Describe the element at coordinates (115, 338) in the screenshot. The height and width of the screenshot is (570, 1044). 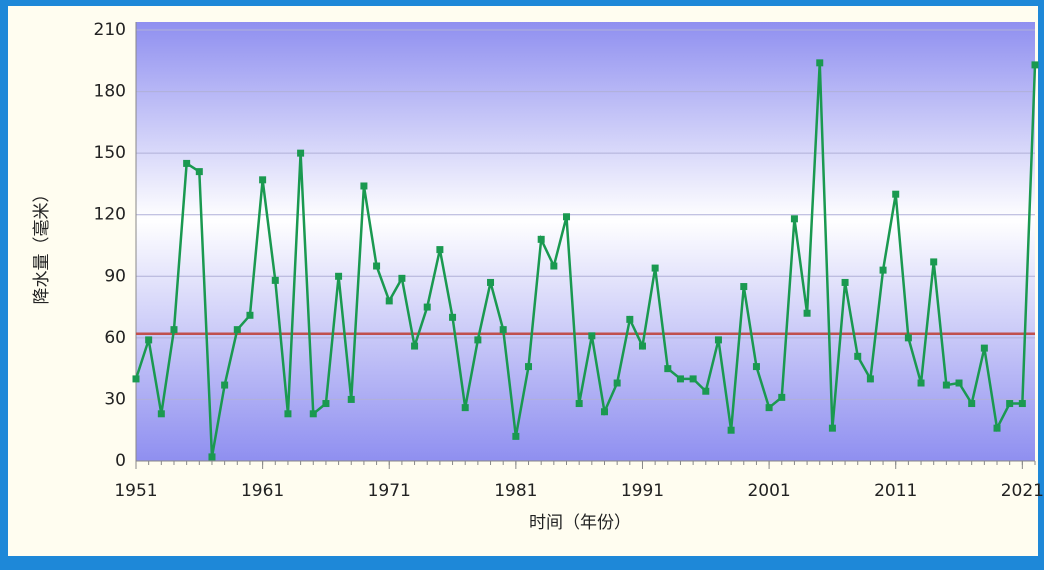
I see `y-tick-label: 60` at that location.